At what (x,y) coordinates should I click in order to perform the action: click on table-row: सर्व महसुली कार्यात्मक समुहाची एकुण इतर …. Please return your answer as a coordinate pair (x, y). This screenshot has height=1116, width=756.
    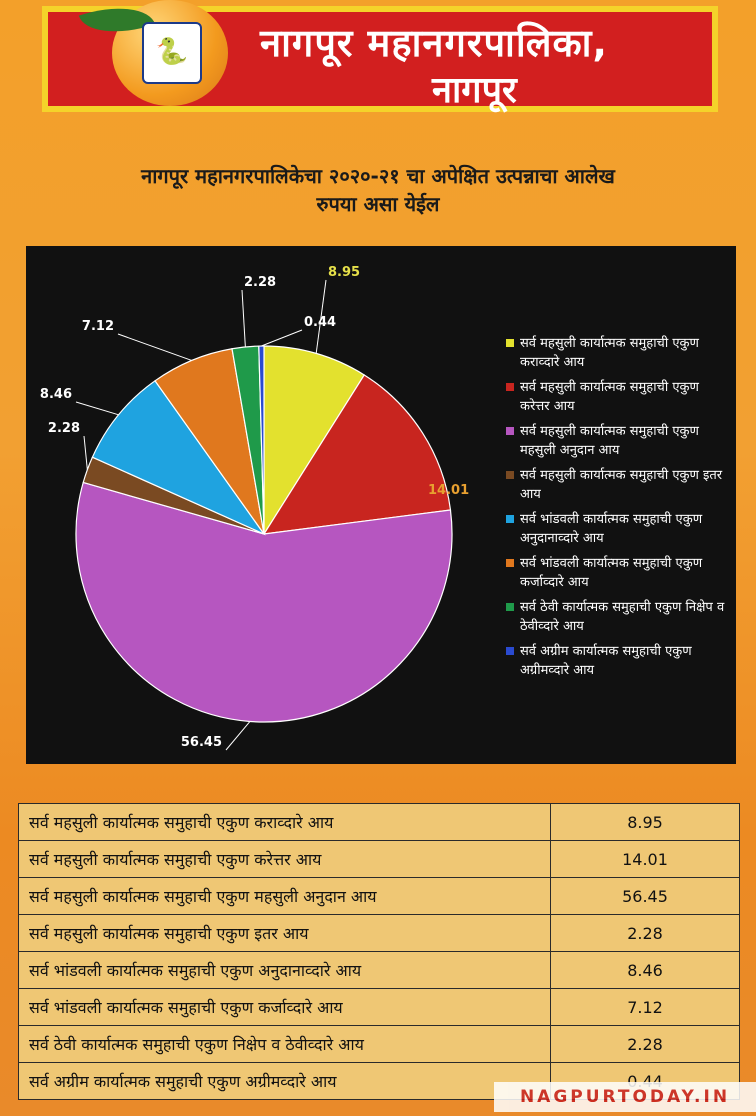
    Looking at the image, I should click on (379, 933).